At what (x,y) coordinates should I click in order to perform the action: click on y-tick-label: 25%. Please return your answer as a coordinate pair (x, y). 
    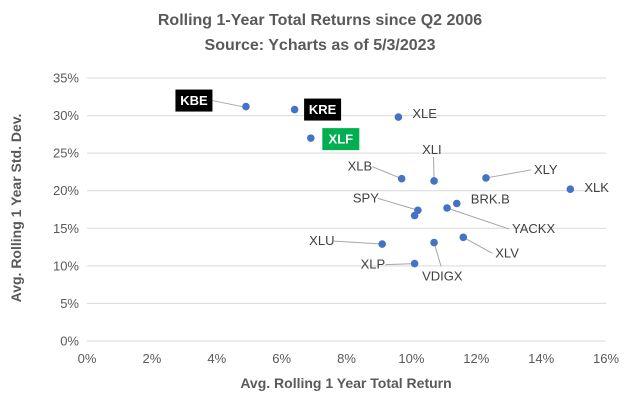
    Looking at the image, I should click on (66, 153).